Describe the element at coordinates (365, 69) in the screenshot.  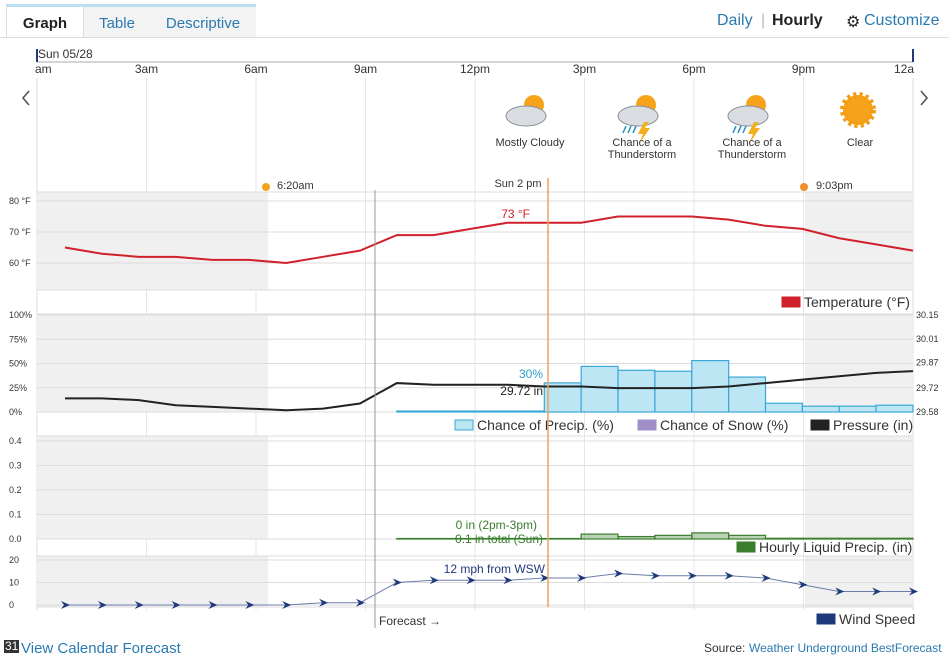
I see `time-label: 9am` at that location.